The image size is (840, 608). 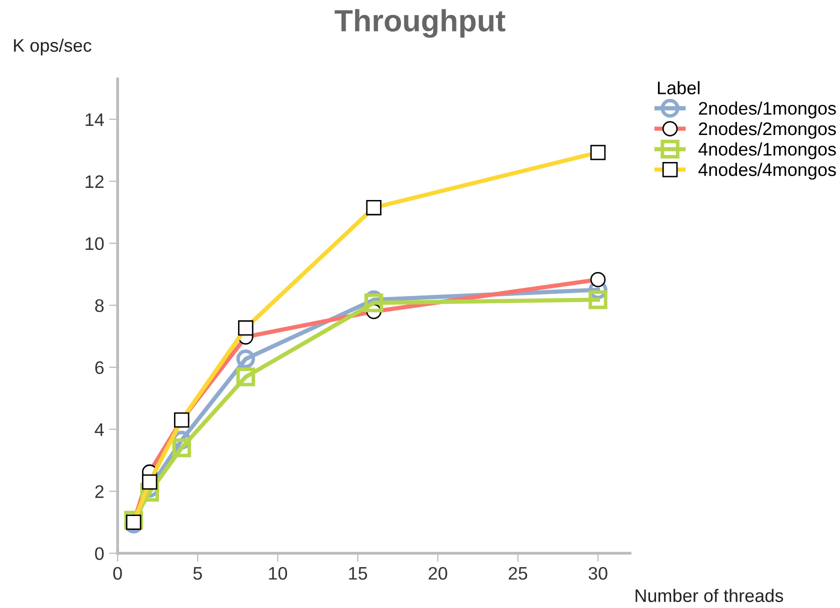 I want to click on chart-title: Throughput, so click(x=420, y=23).